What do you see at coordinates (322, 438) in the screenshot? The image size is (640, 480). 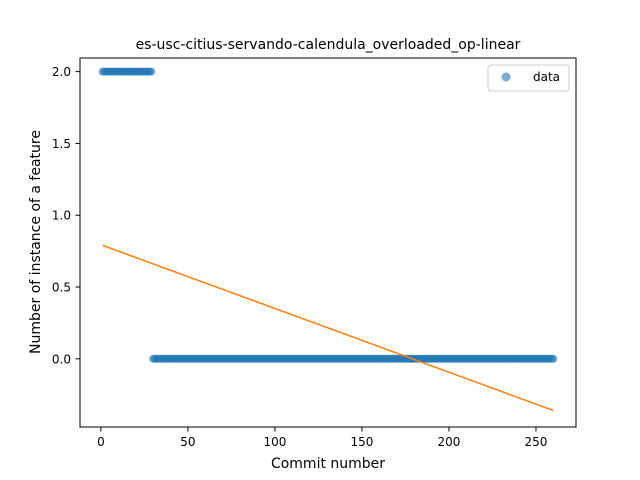 I see `x-axis: 0 50 100 150 200 250` at bounding box center [322, 438].